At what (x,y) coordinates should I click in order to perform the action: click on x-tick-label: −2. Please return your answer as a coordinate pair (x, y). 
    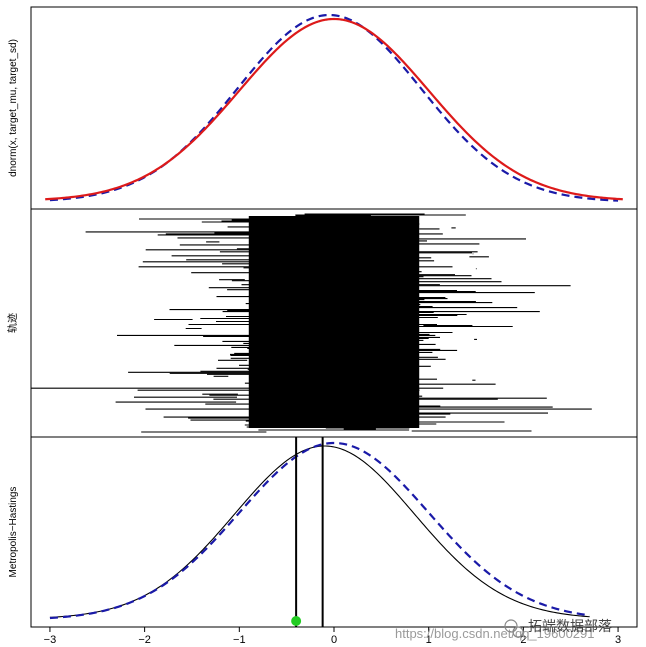
    Looking at the image, I should click on (144, 640).